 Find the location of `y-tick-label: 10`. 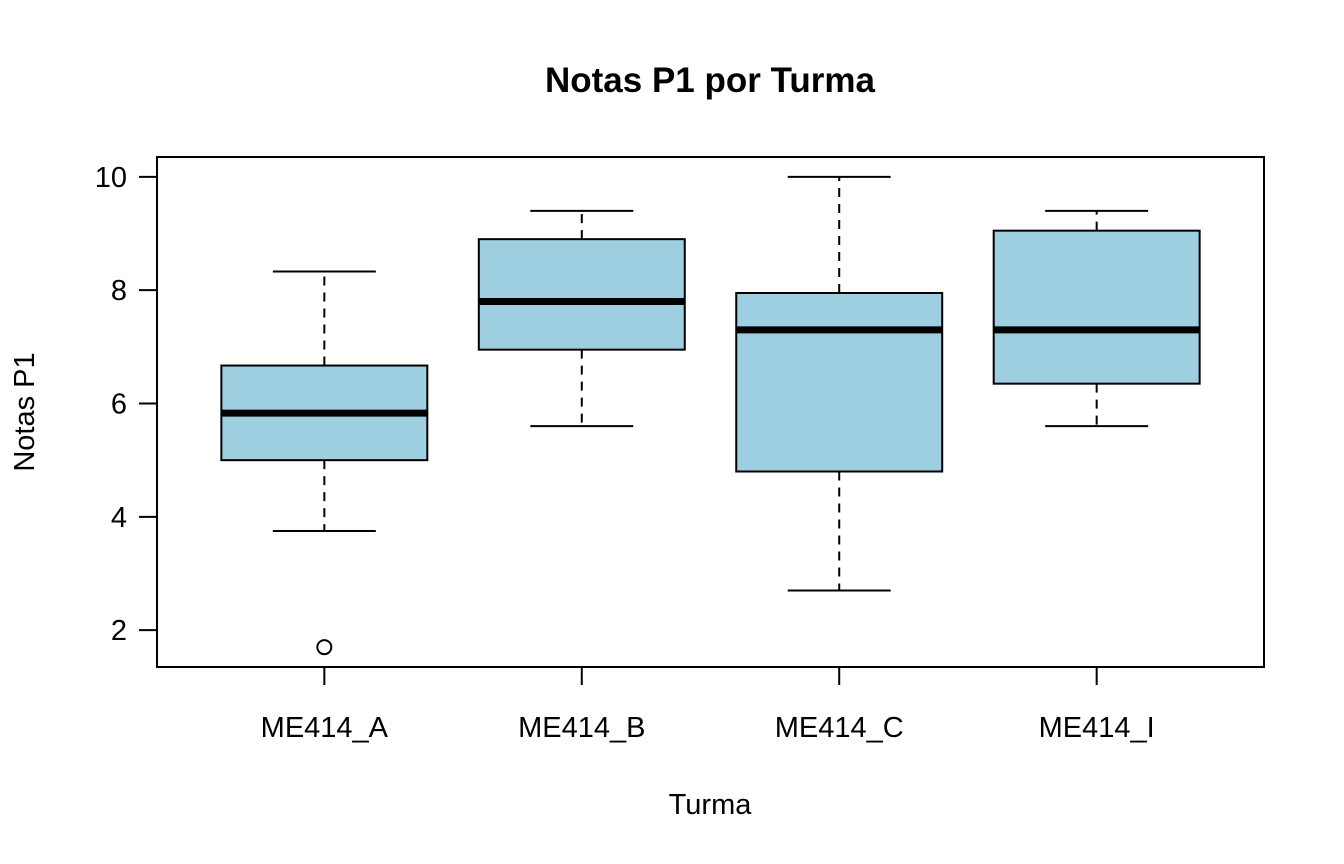

y-tick-label: 10 is located at coordinates (111, 178).